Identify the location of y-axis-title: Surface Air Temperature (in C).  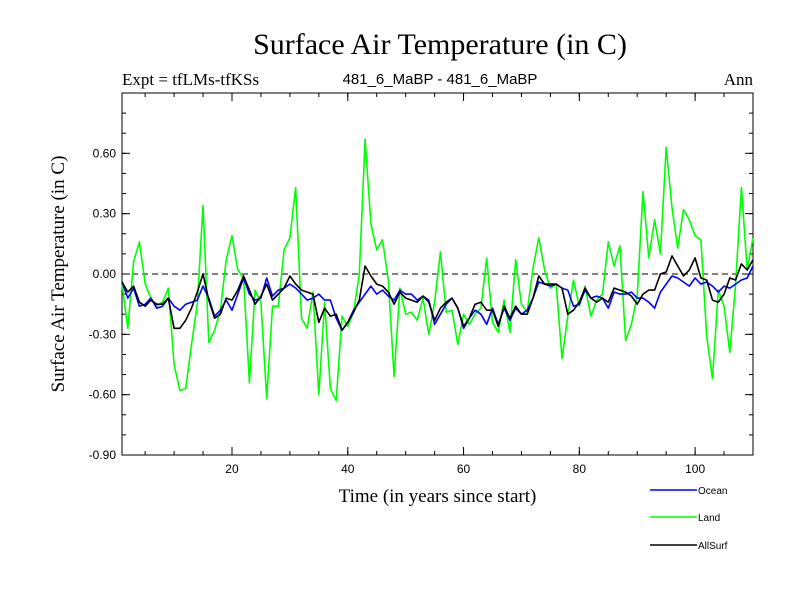
(58, 274).